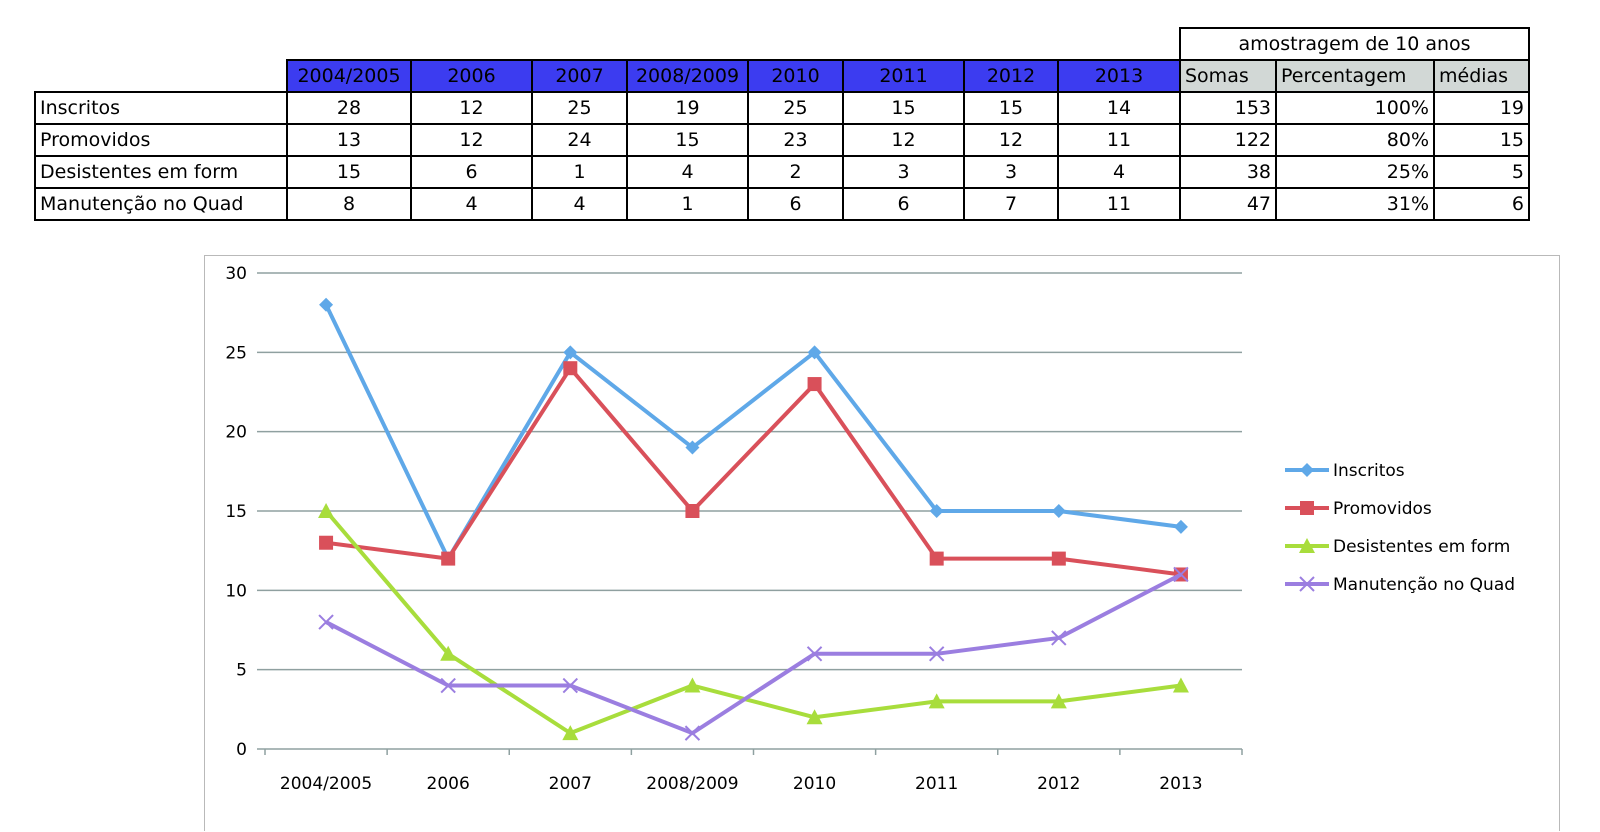 The width and height of the screenshot is (1600, 832). I want to click on legend-label: Inscritos, so click(1369, 471).